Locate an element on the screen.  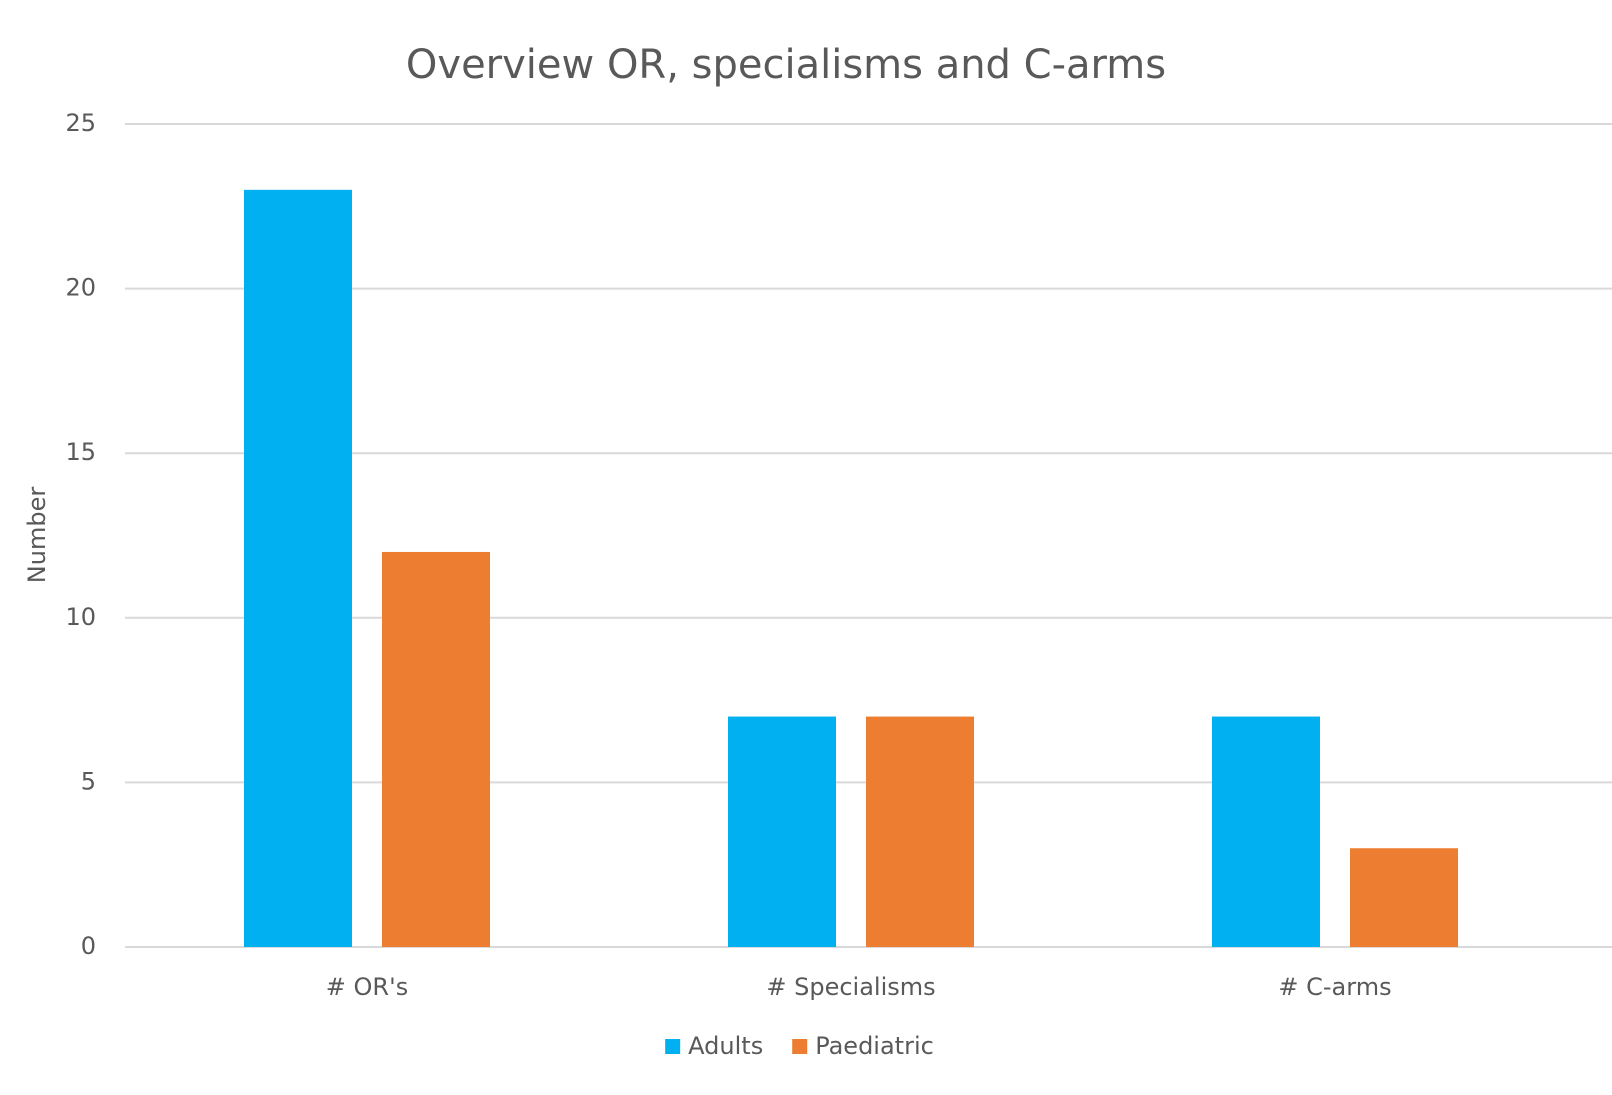
legend-label: Paediatric is located at coordinates (874, 1046).